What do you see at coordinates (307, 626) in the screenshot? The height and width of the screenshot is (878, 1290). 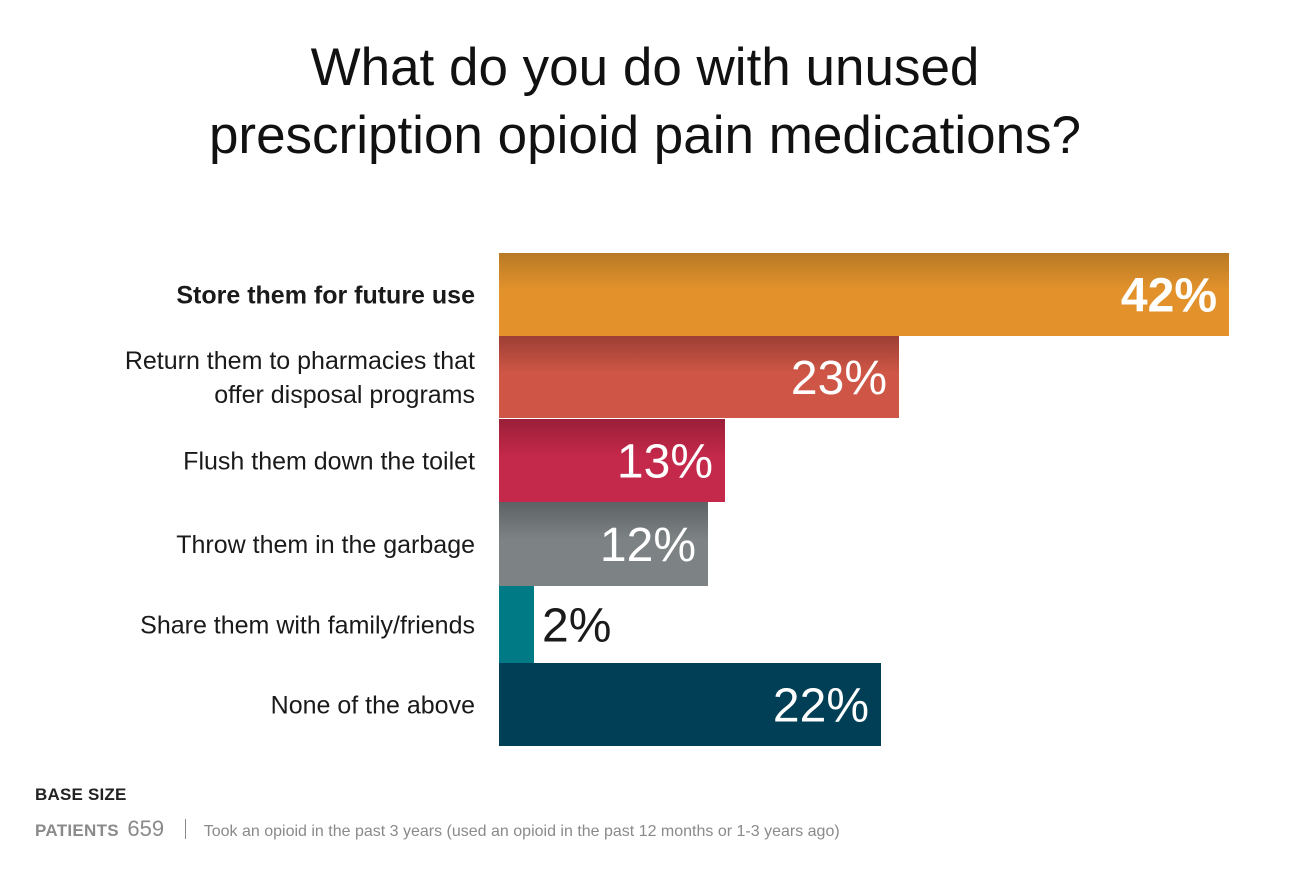 I see `category-label-4: Share them with family/friends` at bounding box center [307, 626].